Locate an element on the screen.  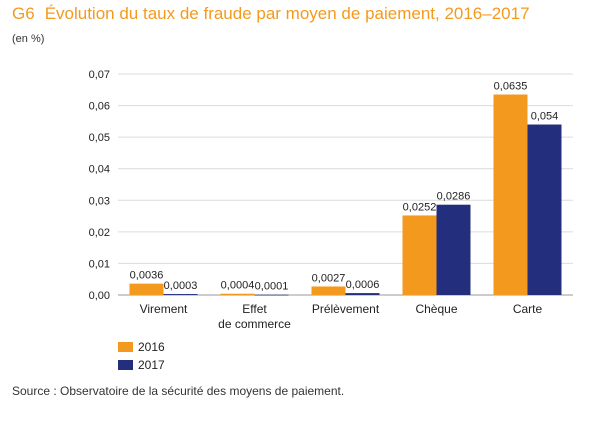
data-label: 0,054 is located at coordinates (545, 117).